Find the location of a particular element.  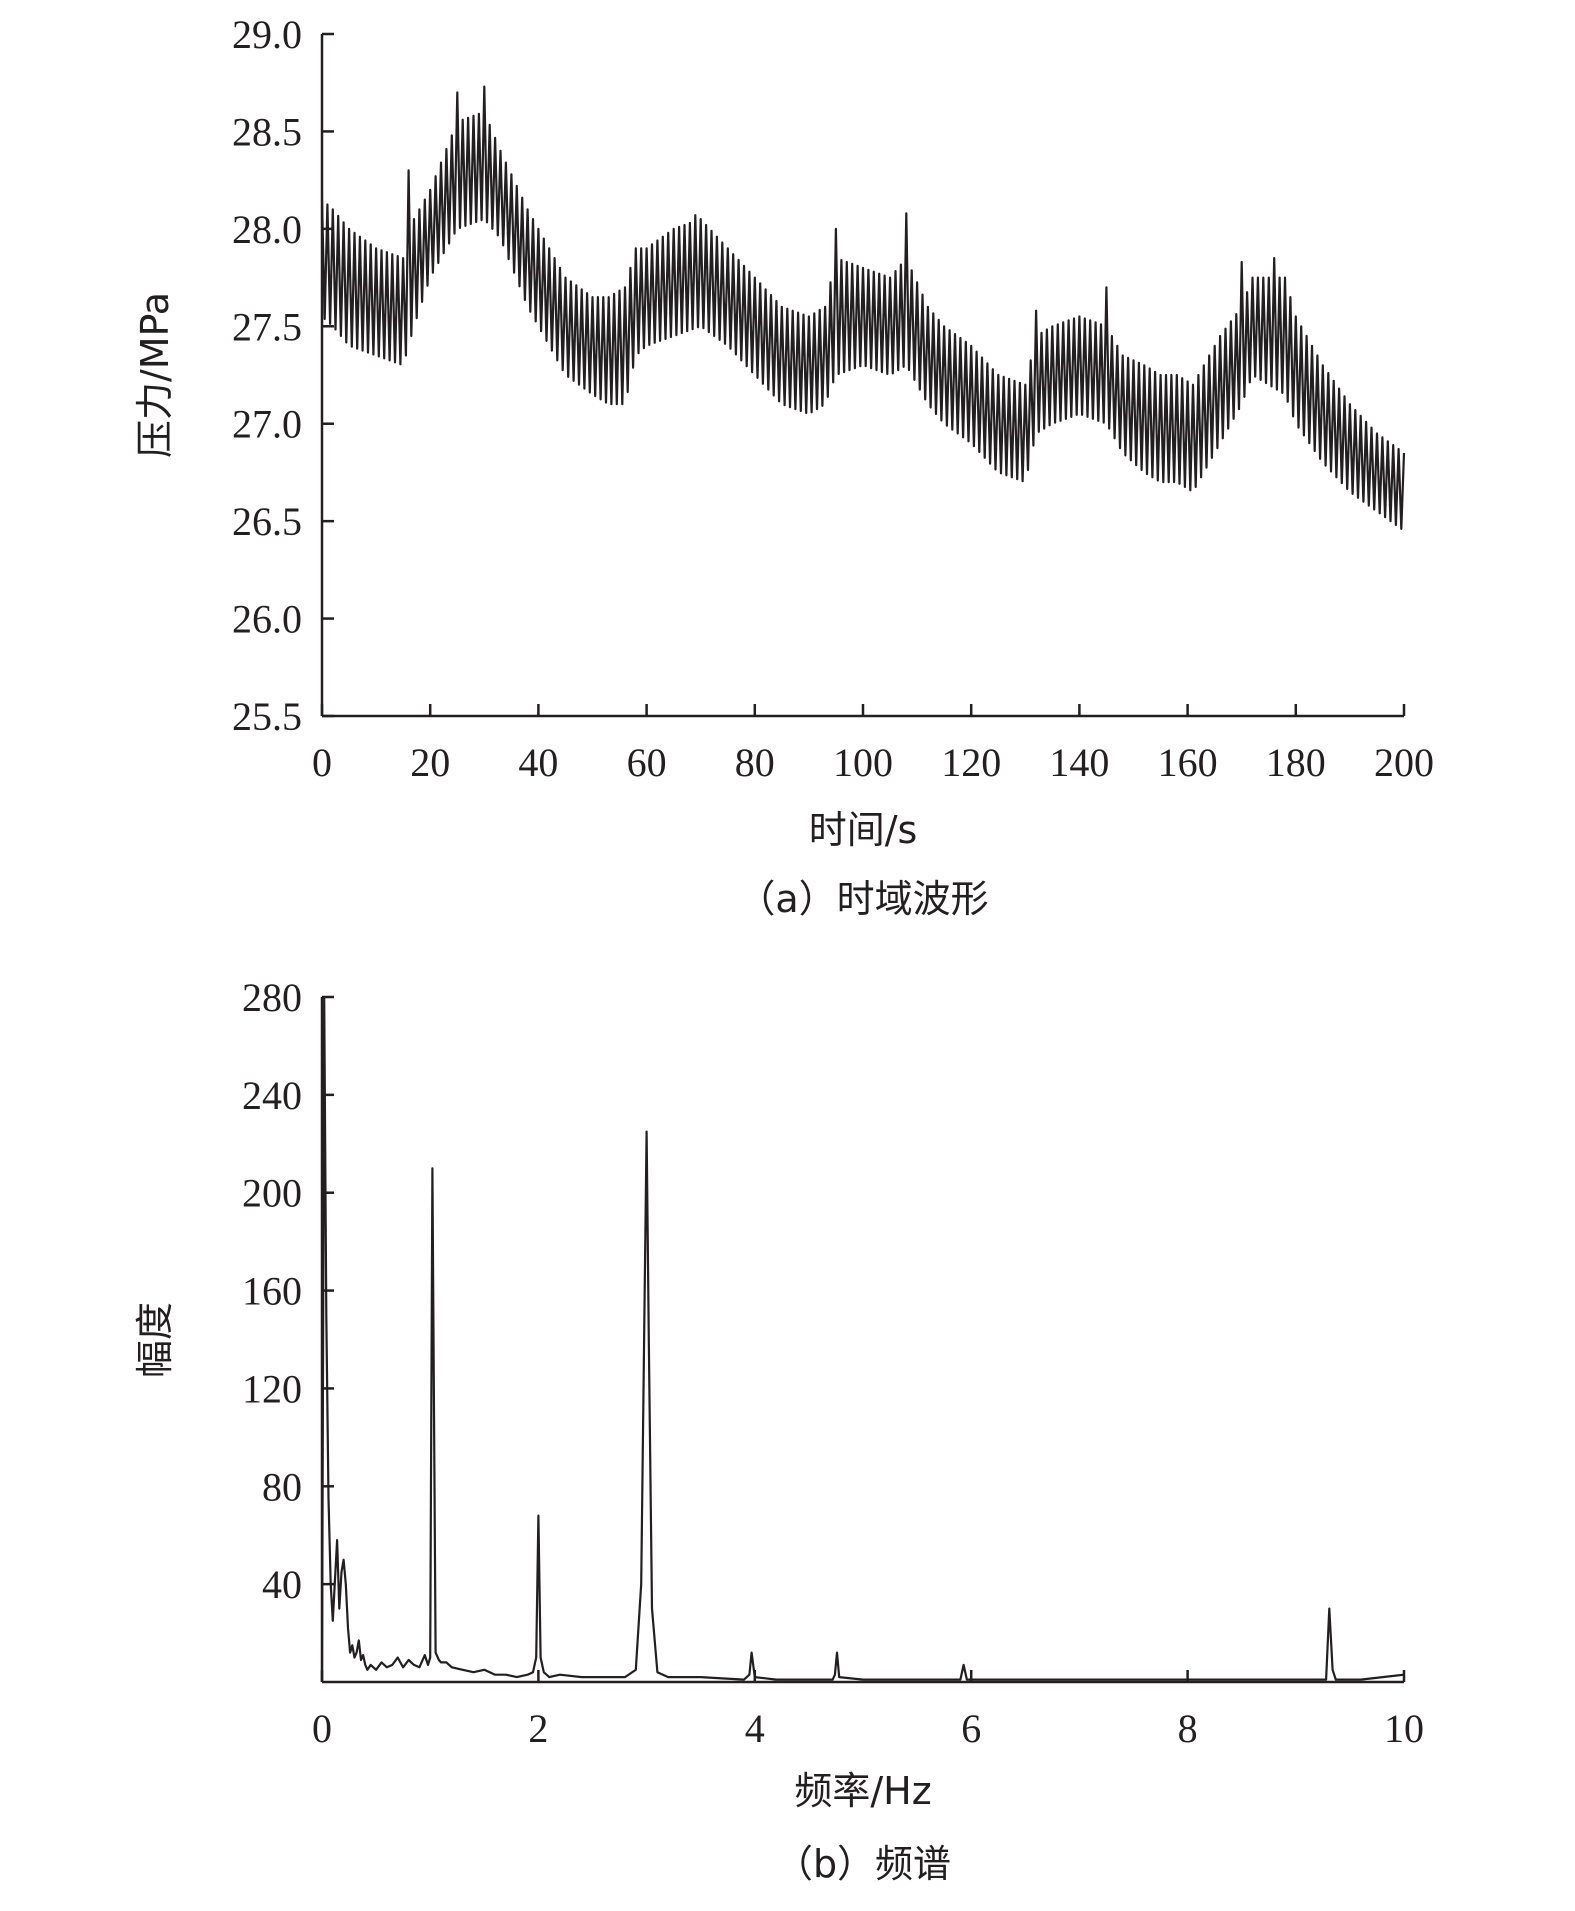

y-tick-label: 240 is located at coordinates (272, 1095).